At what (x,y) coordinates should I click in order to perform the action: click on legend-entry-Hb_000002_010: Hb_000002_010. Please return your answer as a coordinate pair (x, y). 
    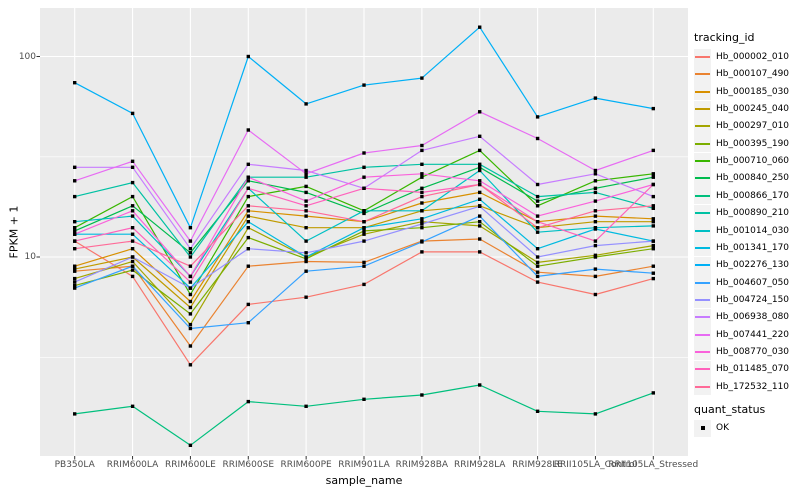
    Looking at the image, I should click on (741, 57).